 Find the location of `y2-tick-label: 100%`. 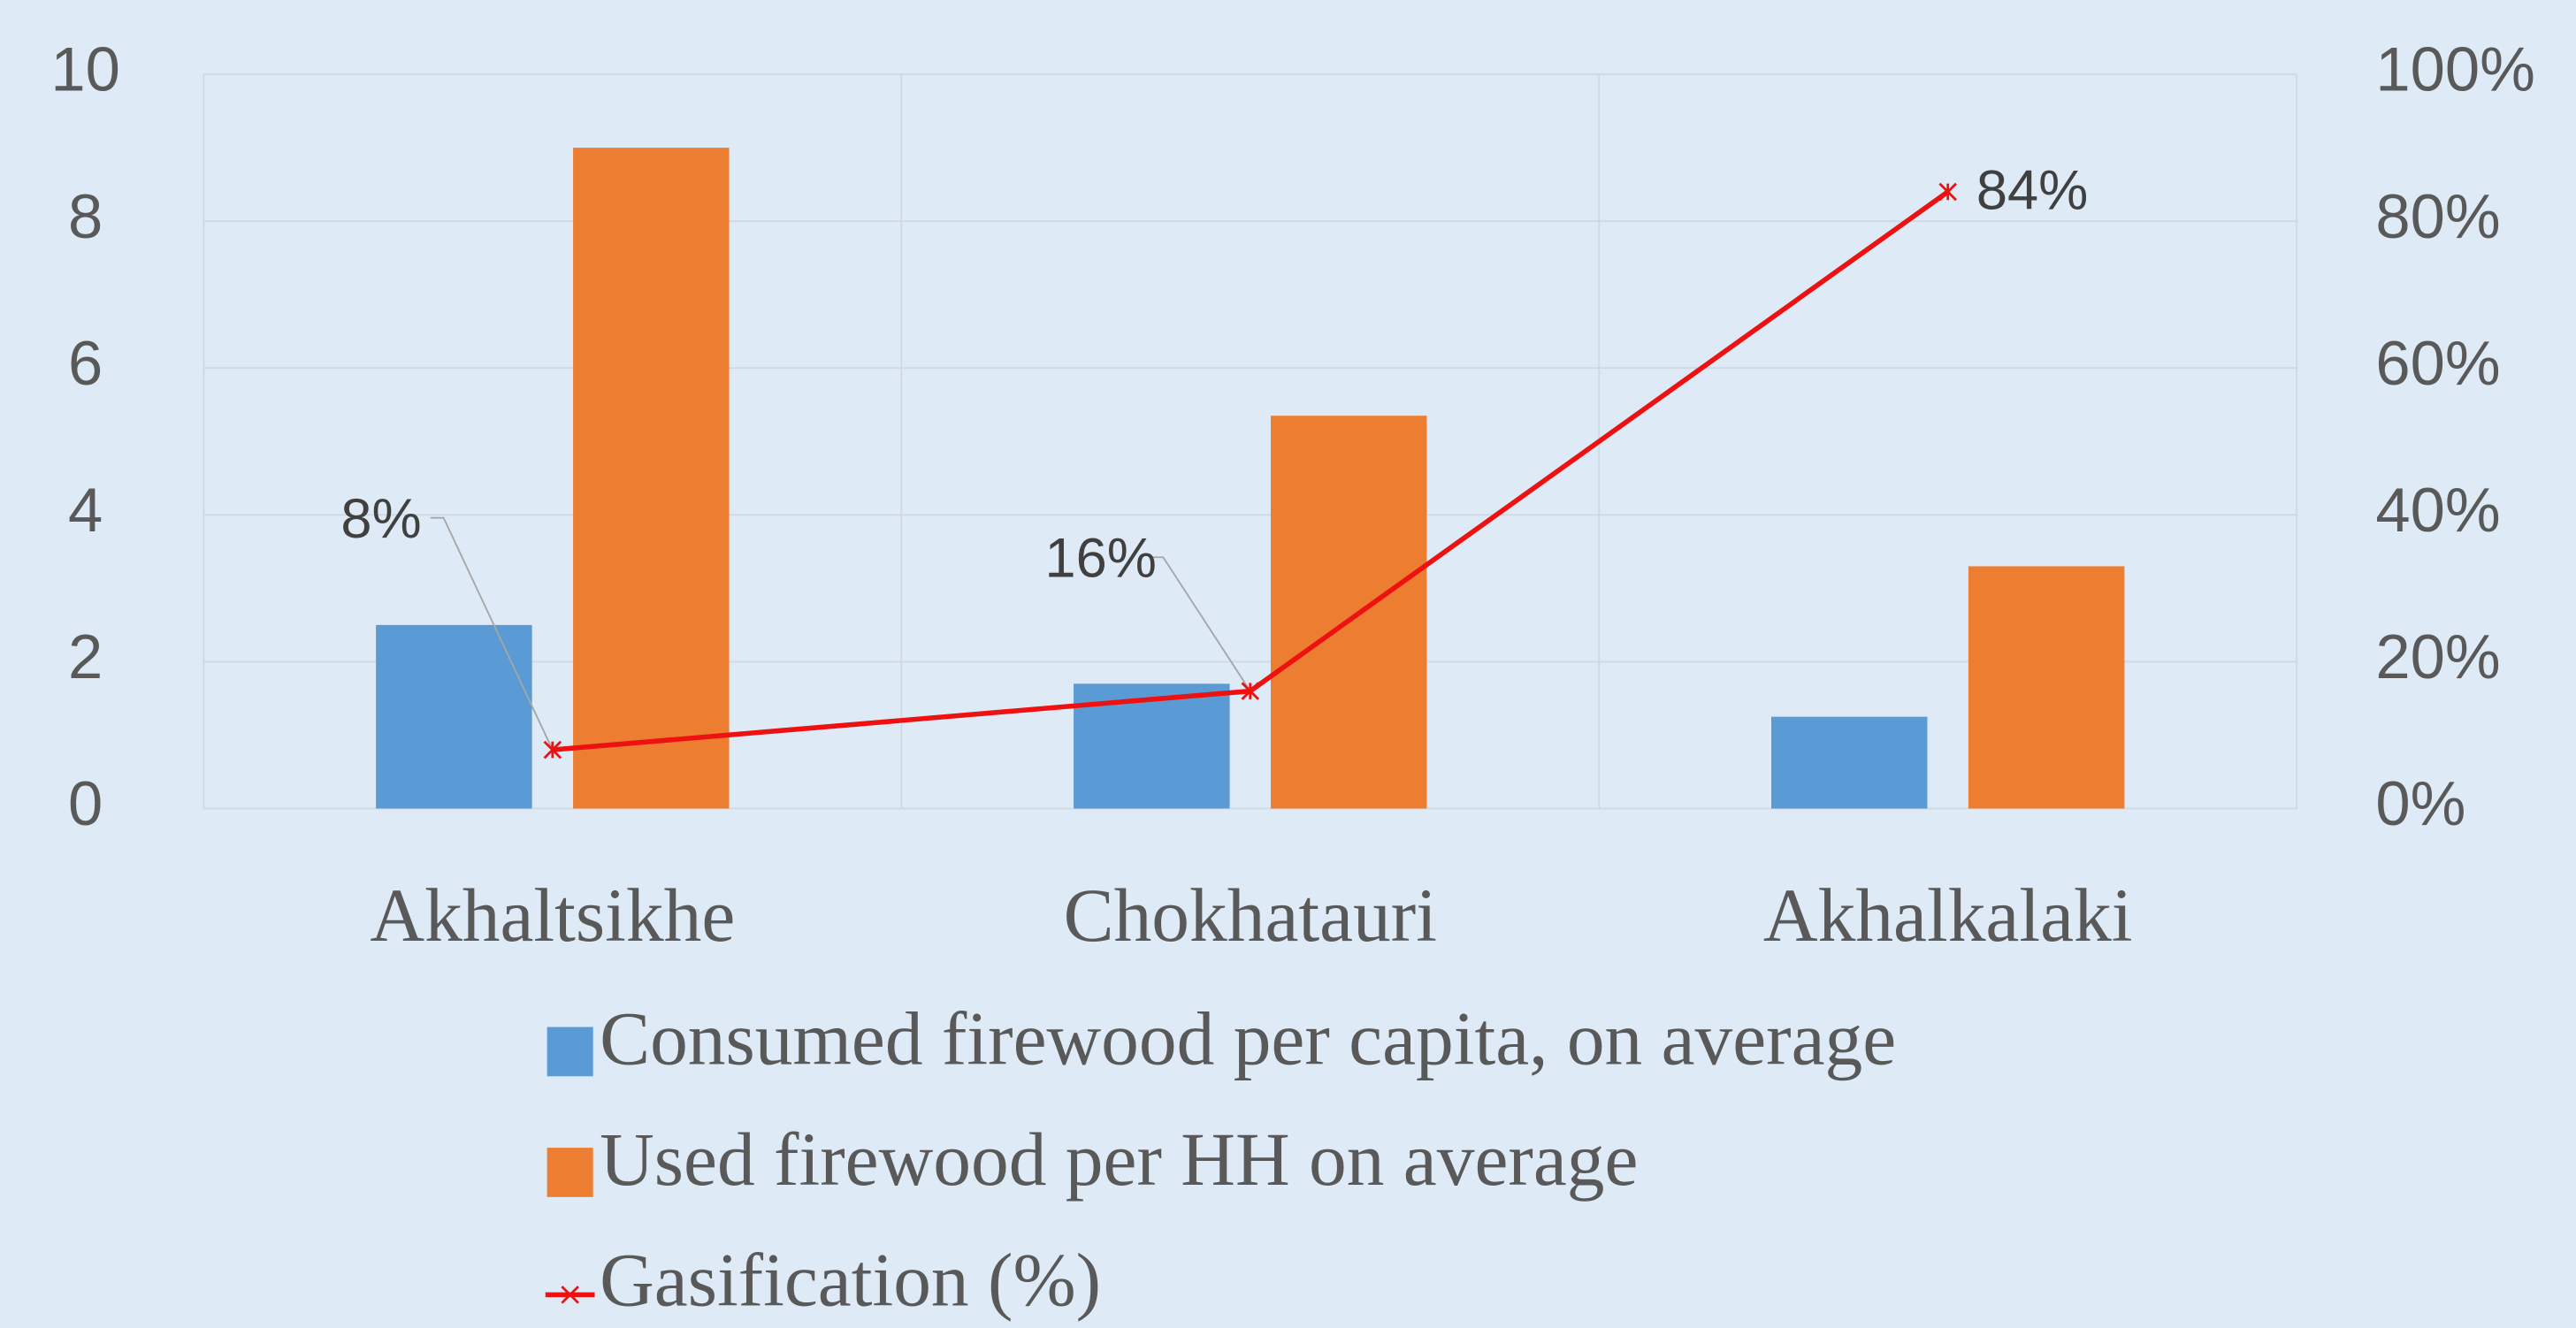

y2-tick-label: 100% is located at coordinates (2455, 69).